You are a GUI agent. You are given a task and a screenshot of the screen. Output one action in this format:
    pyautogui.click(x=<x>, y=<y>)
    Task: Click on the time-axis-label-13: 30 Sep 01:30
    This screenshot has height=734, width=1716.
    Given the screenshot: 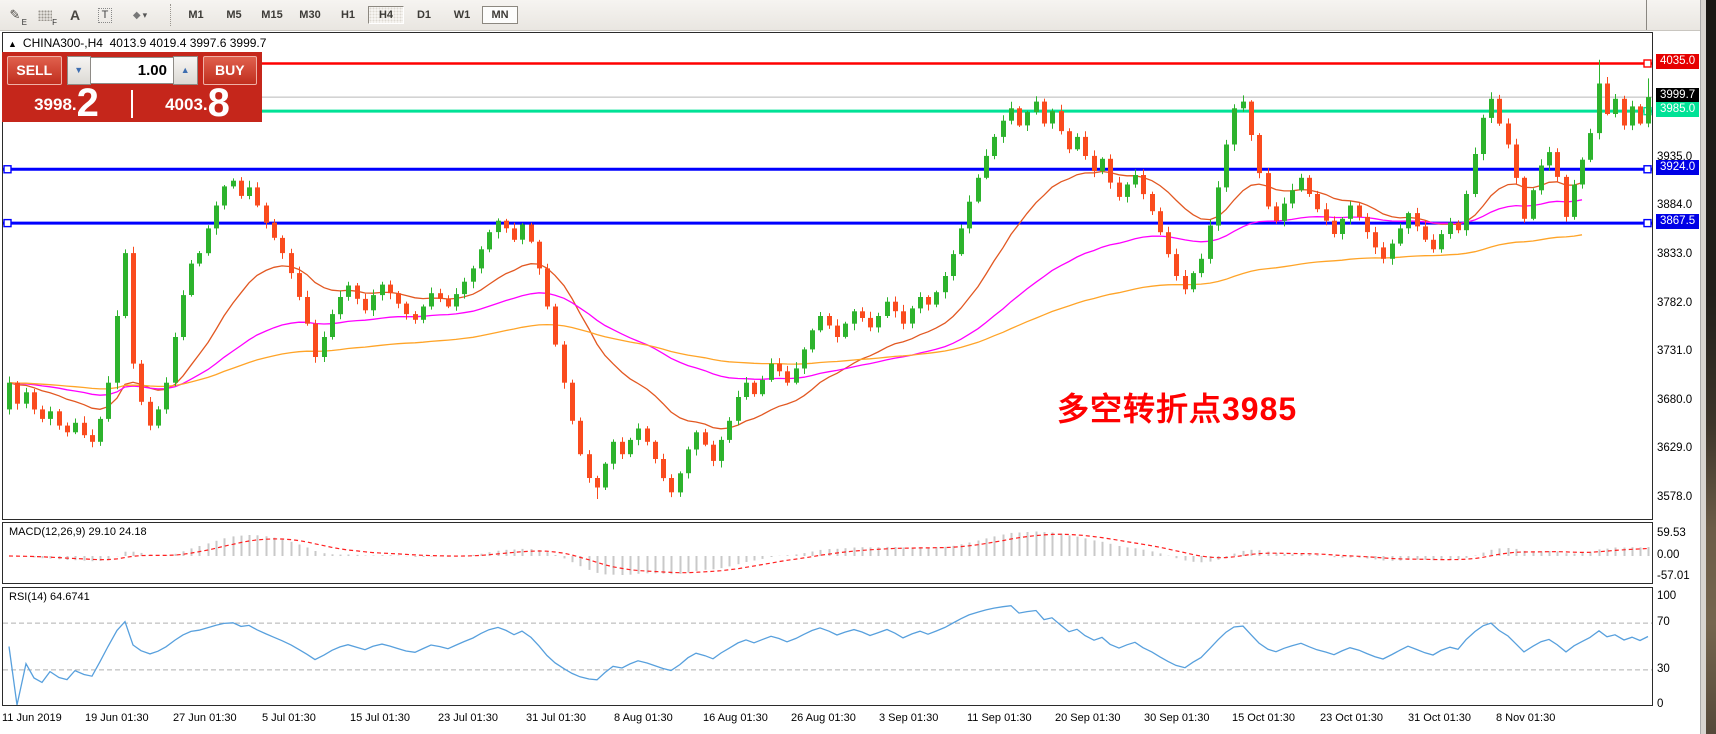 What is the action you would take?
    pyautogui.click(x=1177, y=718)
    